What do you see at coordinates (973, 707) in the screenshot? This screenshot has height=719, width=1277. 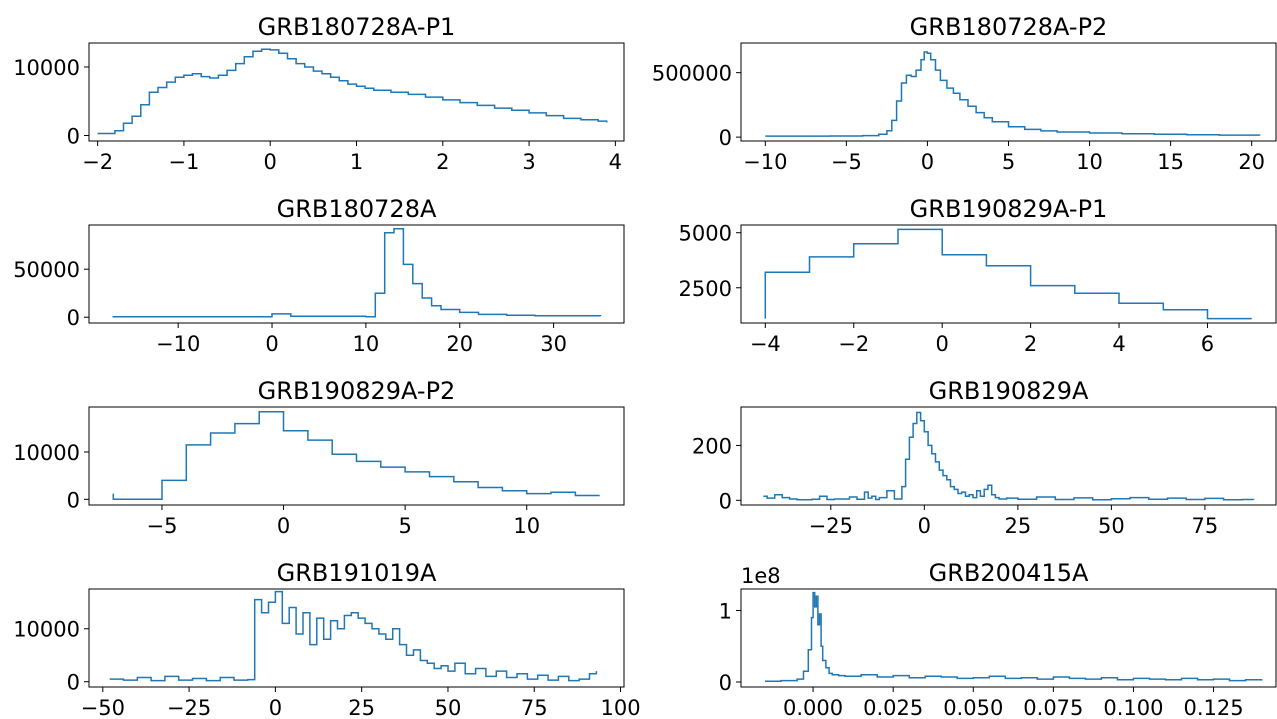 I see `x-tick-label: 0.050` at bounding box center [973, 707].